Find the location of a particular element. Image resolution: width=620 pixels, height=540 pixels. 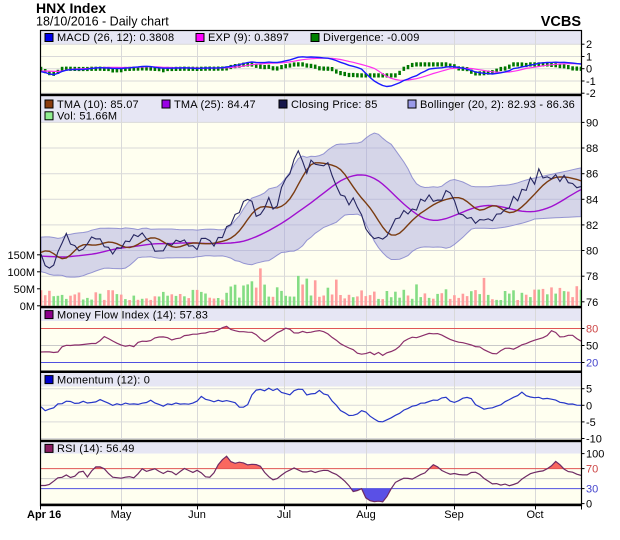

svg-text: TMA (10): 85.07 is located at coordinates (98, 105).